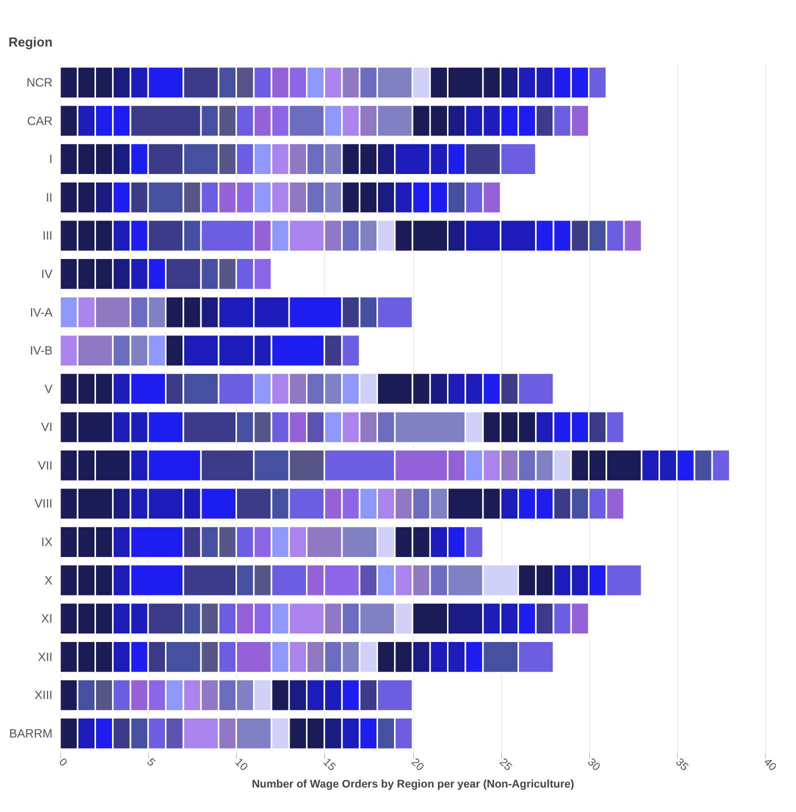  What do you see at coordinates (48, 389) in the screenshot?
I see `y-tick-label: V` at bounding box center [48, 389].